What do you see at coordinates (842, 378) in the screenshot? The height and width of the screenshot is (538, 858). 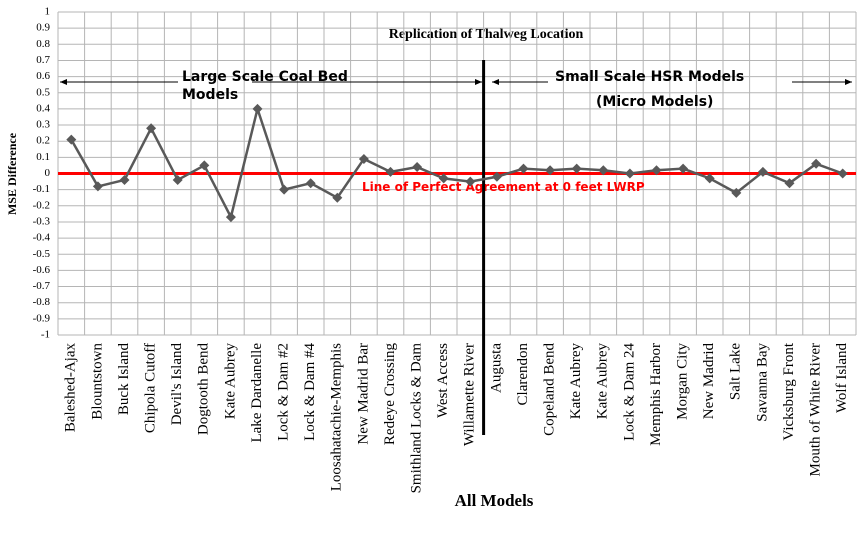 I see `x-tick-label: Wolf Island` at bounding box center [842, 378].